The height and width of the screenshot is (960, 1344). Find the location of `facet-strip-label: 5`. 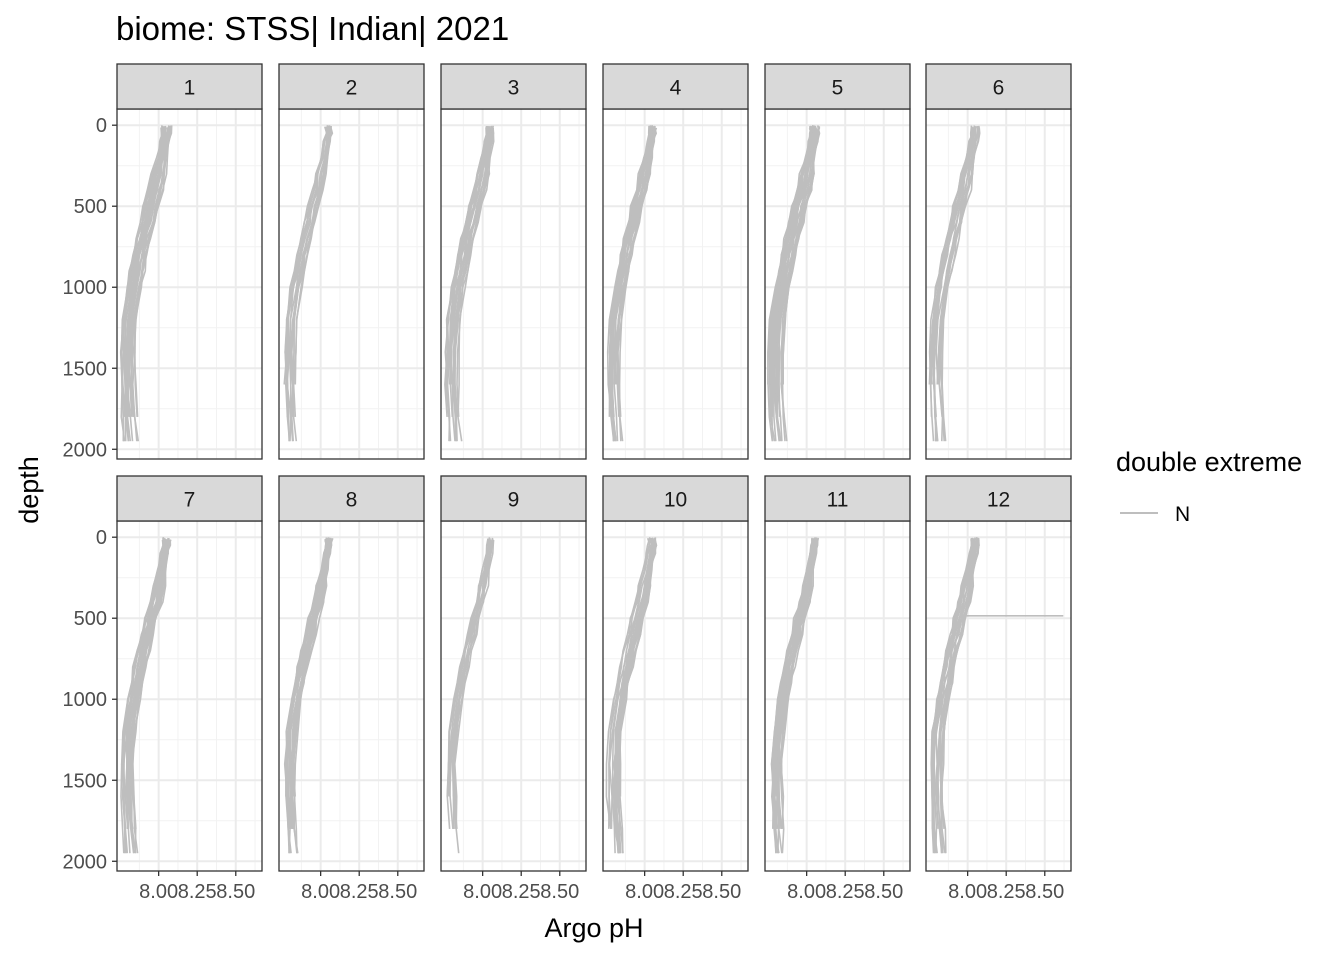

facet-strip-label: 5 is located at coordinates (838, 88).